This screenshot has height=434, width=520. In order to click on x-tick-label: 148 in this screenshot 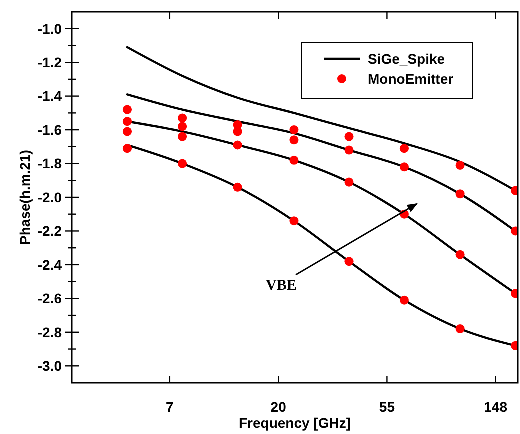, I will do `click(496, 406)`.